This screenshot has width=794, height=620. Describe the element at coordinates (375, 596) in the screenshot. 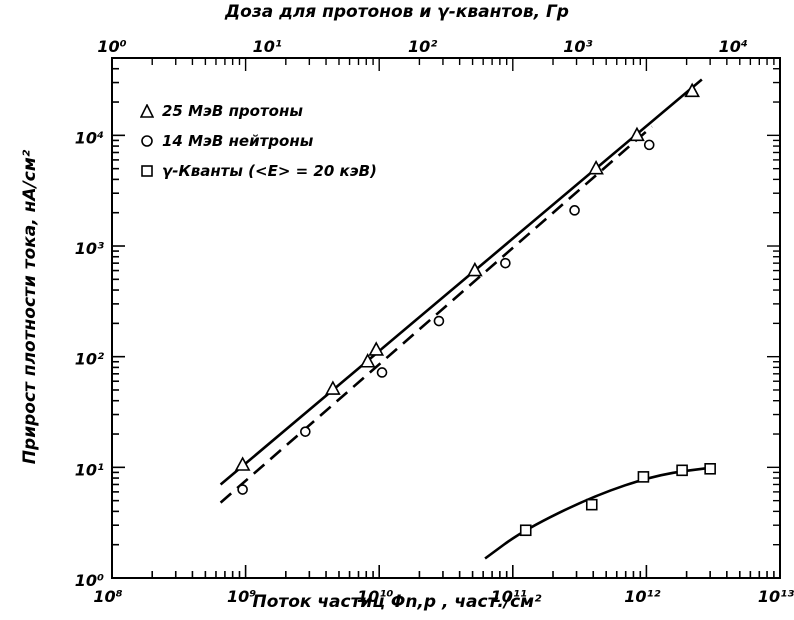

I see `x-tick-label: 10¹⁰` at that location.